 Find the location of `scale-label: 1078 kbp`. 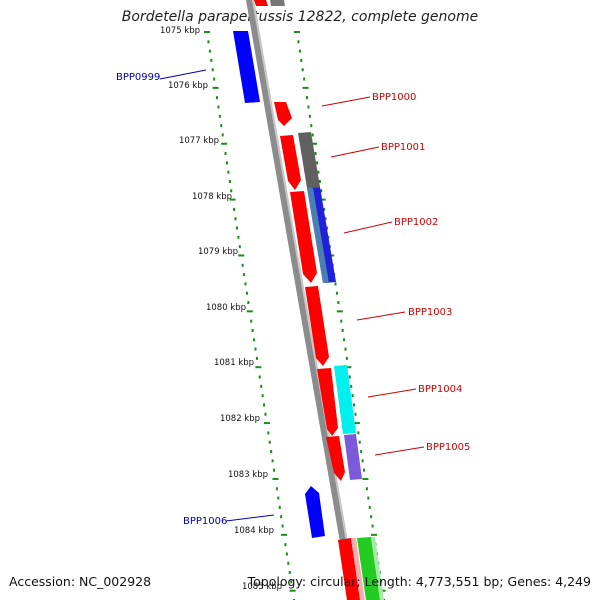

scale-label: 1078 kbp is located at coordinates (212, 197).